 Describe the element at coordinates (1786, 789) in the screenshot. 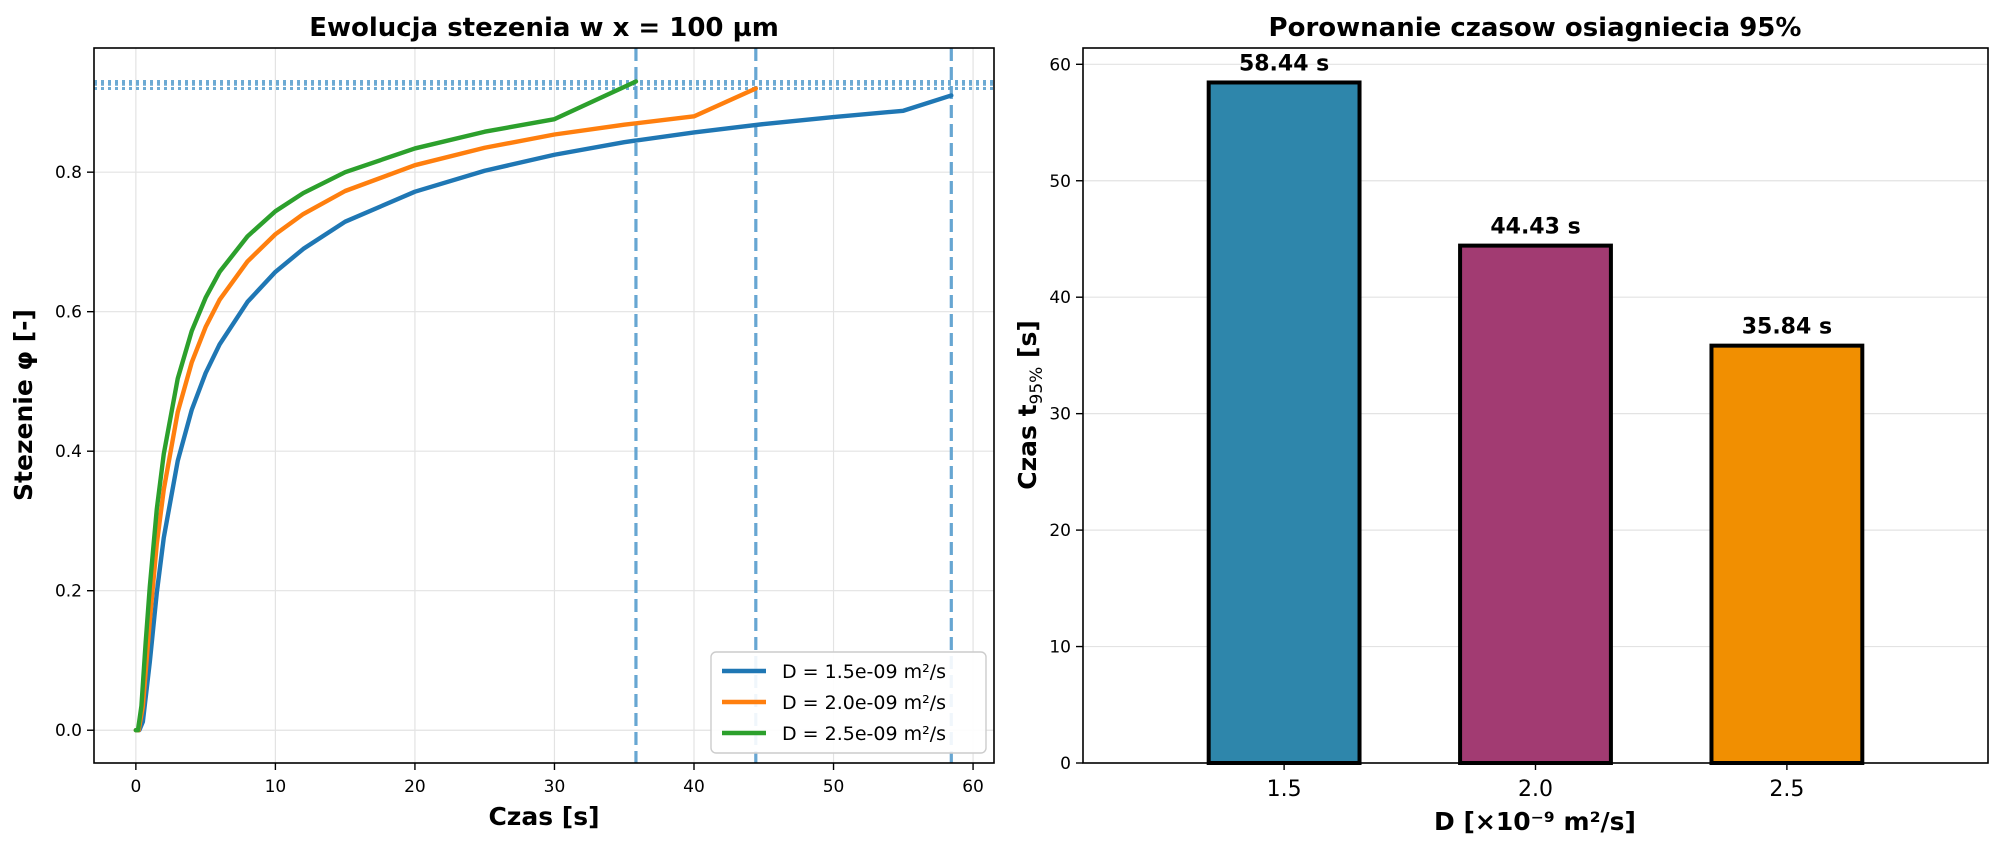

I see `right-x-tick-label: 2.5` at that location.